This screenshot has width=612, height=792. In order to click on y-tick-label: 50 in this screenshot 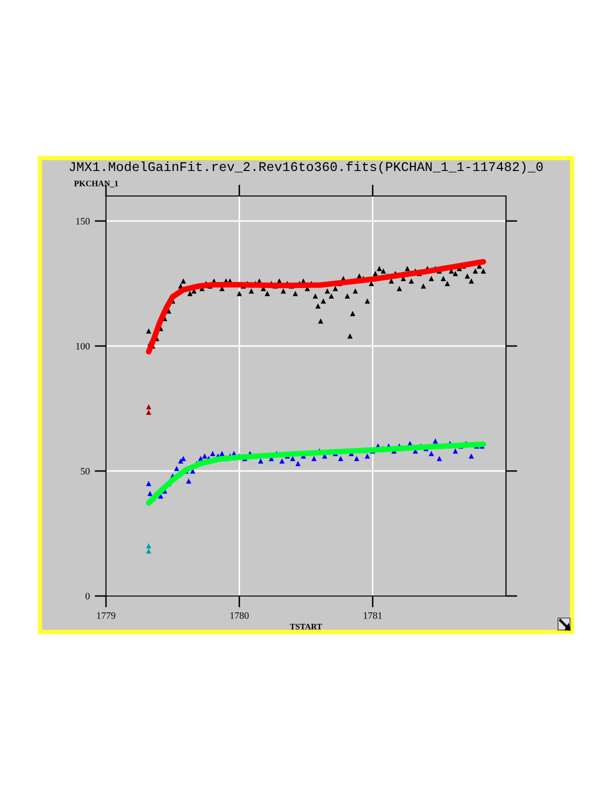, I will do `click(85, 471)`.